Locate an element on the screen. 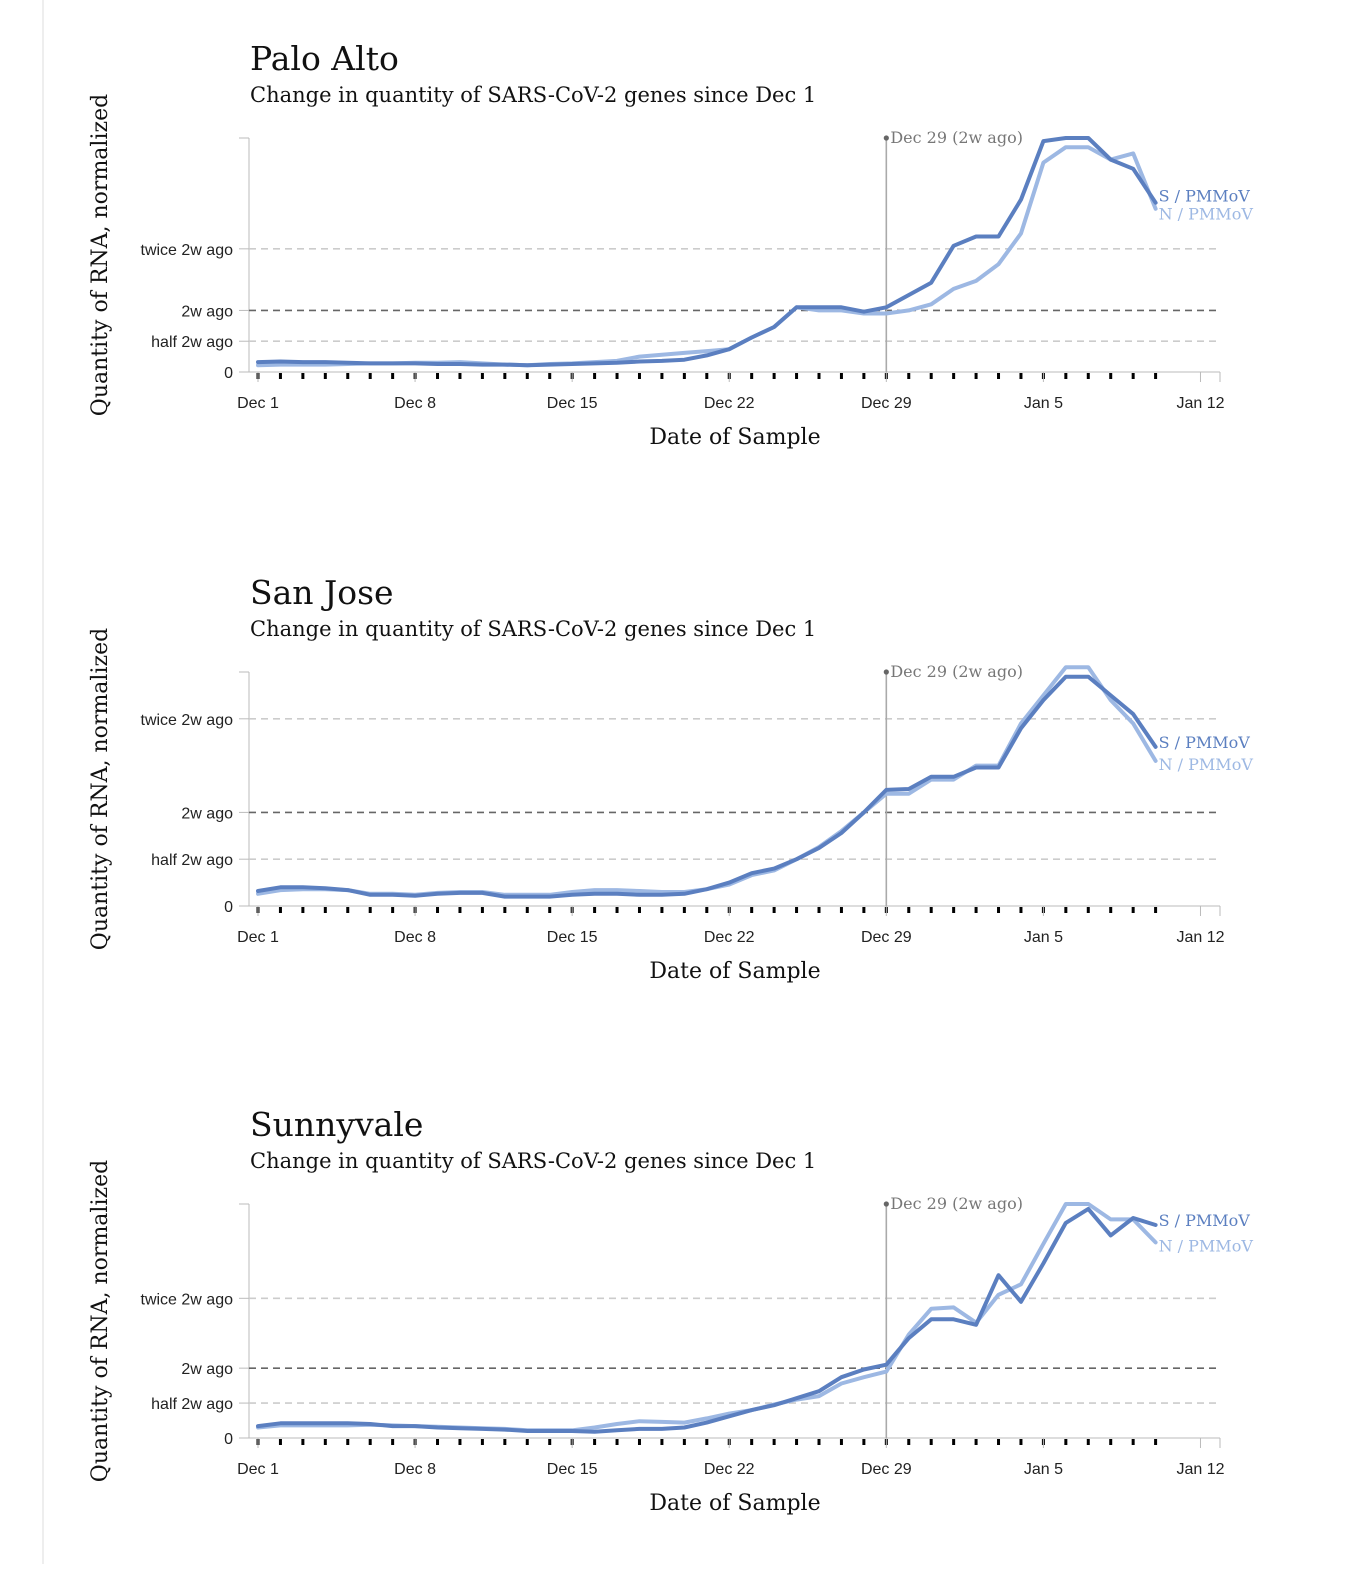 The image size is (1354, 1570). chart-title: Palo Alto is located at coordinates (324, 58).